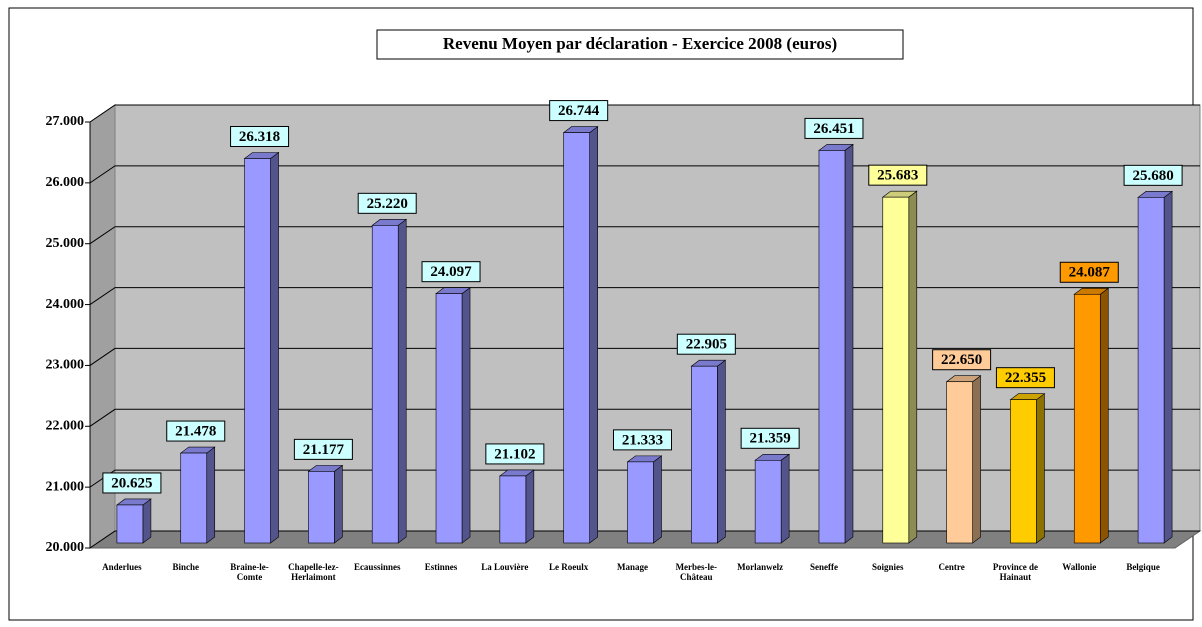  I want to click on y-tick-label: 21.000, so click(65, 486).